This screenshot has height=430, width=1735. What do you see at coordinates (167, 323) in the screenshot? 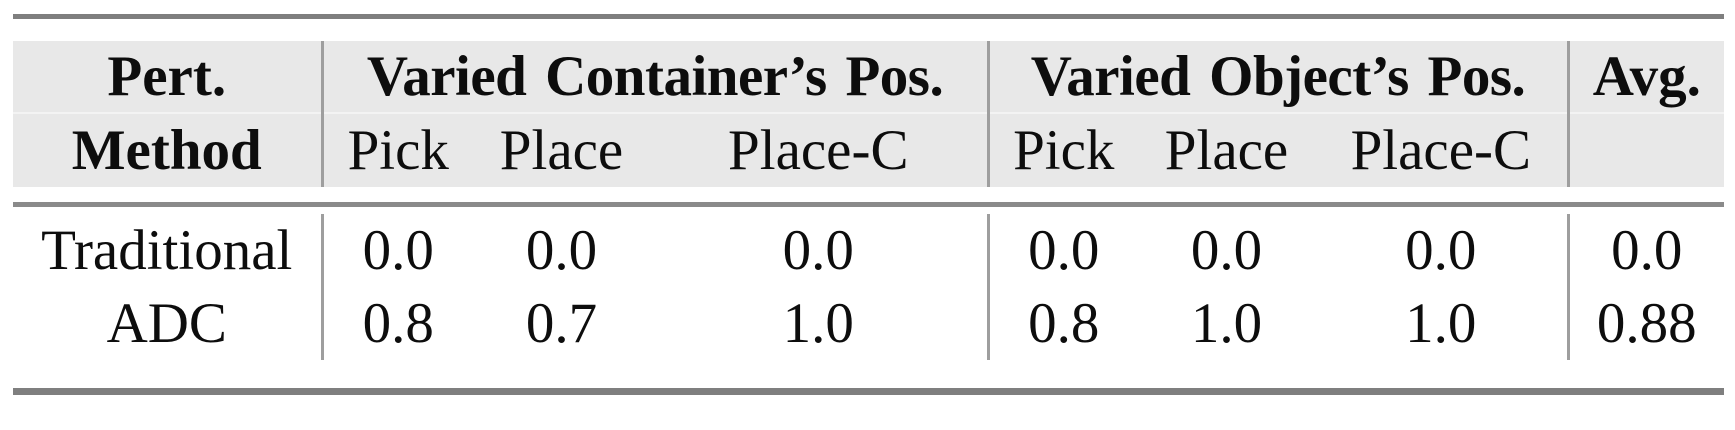
I see `row-label: ADC` at bounding box center [167, 323].